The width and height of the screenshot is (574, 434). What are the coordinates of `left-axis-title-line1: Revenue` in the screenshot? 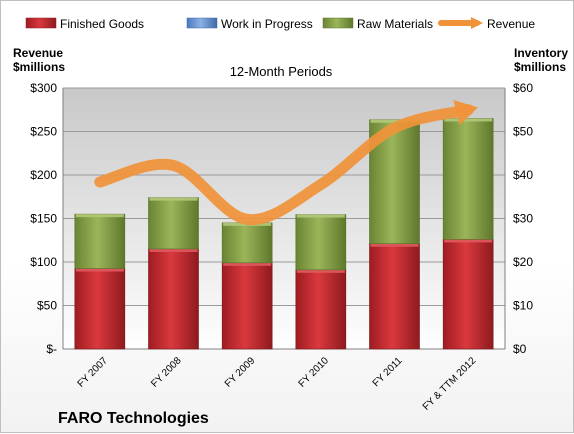 It's located at (38, 53).